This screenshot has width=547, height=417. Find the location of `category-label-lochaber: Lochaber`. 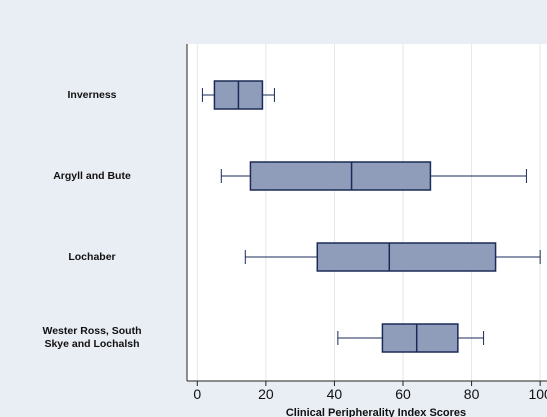

category-label-lochaber: Lochaber is located at coordinates (92, 257).